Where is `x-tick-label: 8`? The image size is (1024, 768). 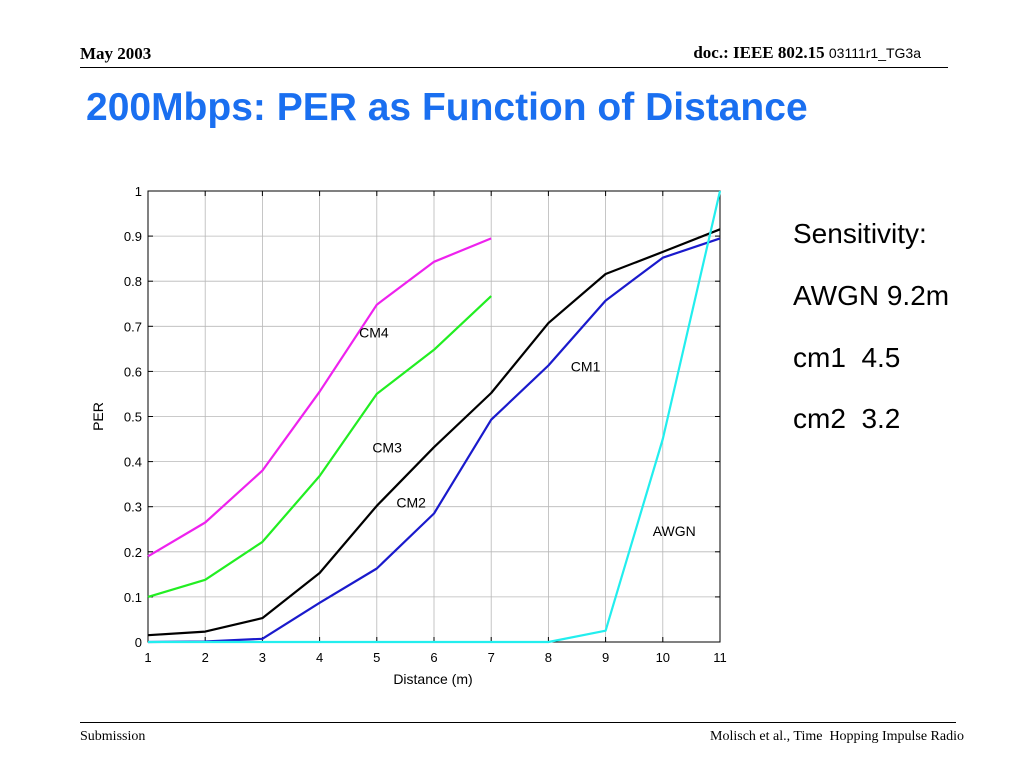 x-tick-label: 8 is located at coordinates (548, 657).